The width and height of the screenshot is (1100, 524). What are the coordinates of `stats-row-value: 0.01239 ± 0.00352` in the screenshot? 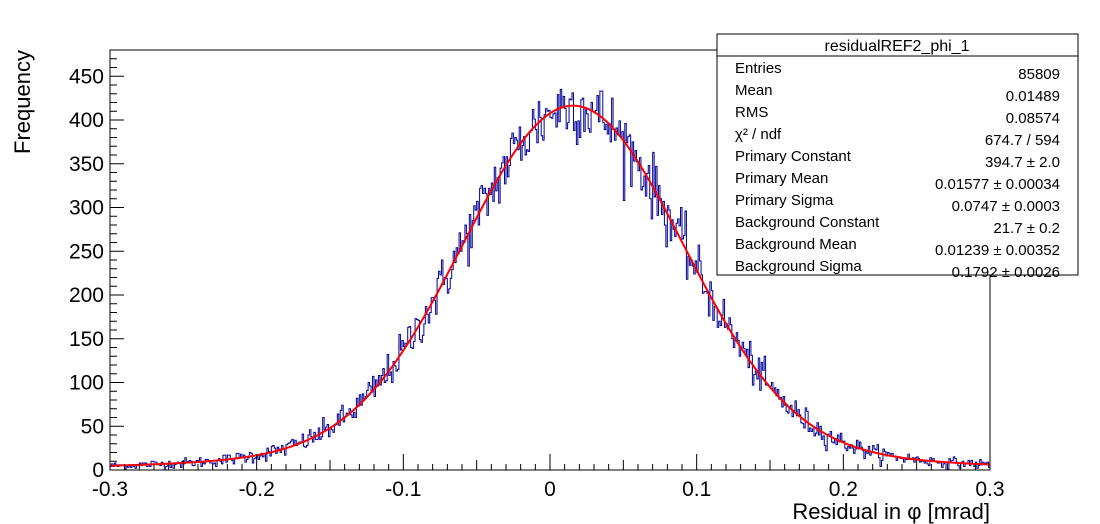 It's located at (997, 250).